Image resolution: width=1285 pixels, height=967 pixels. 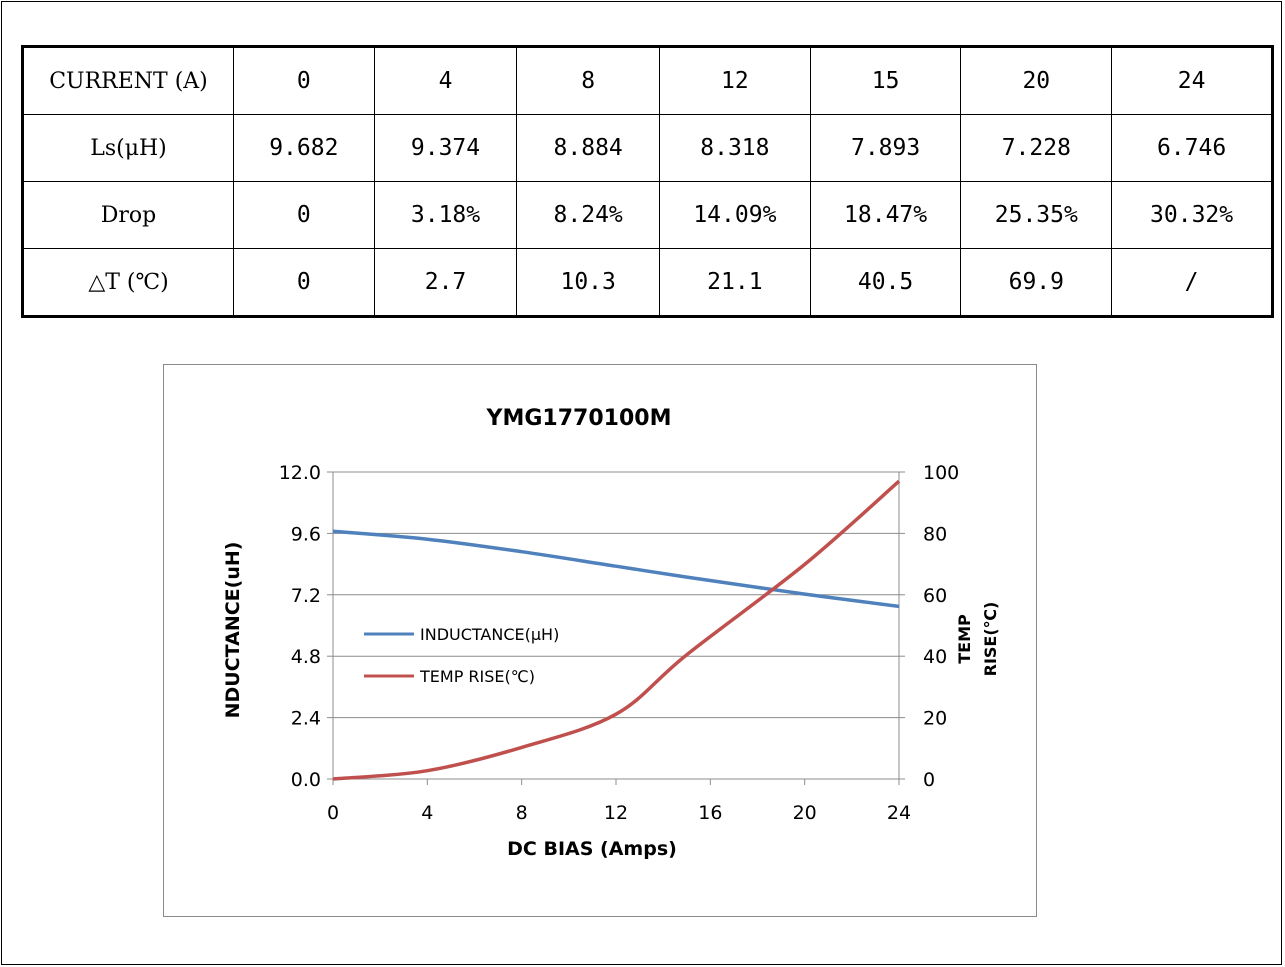 I want to click on row-label: CURRENT (A), so click(x=128, y=80).